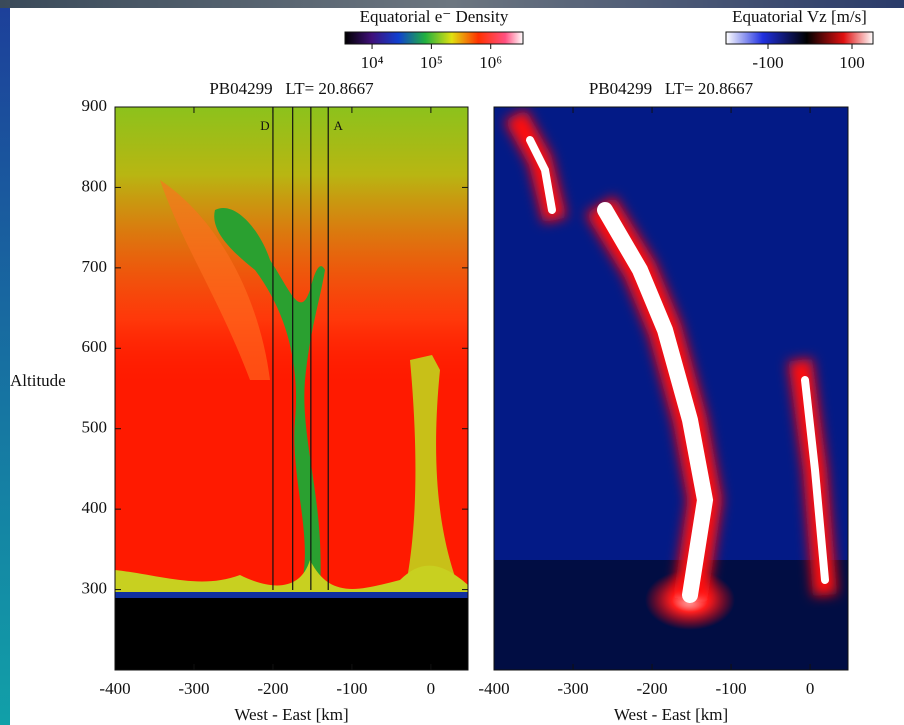 The image size is (904, 725). Describe the element at coordinates (95, 266) in the screenshot. I see `y-tick-label: 700` at that location.